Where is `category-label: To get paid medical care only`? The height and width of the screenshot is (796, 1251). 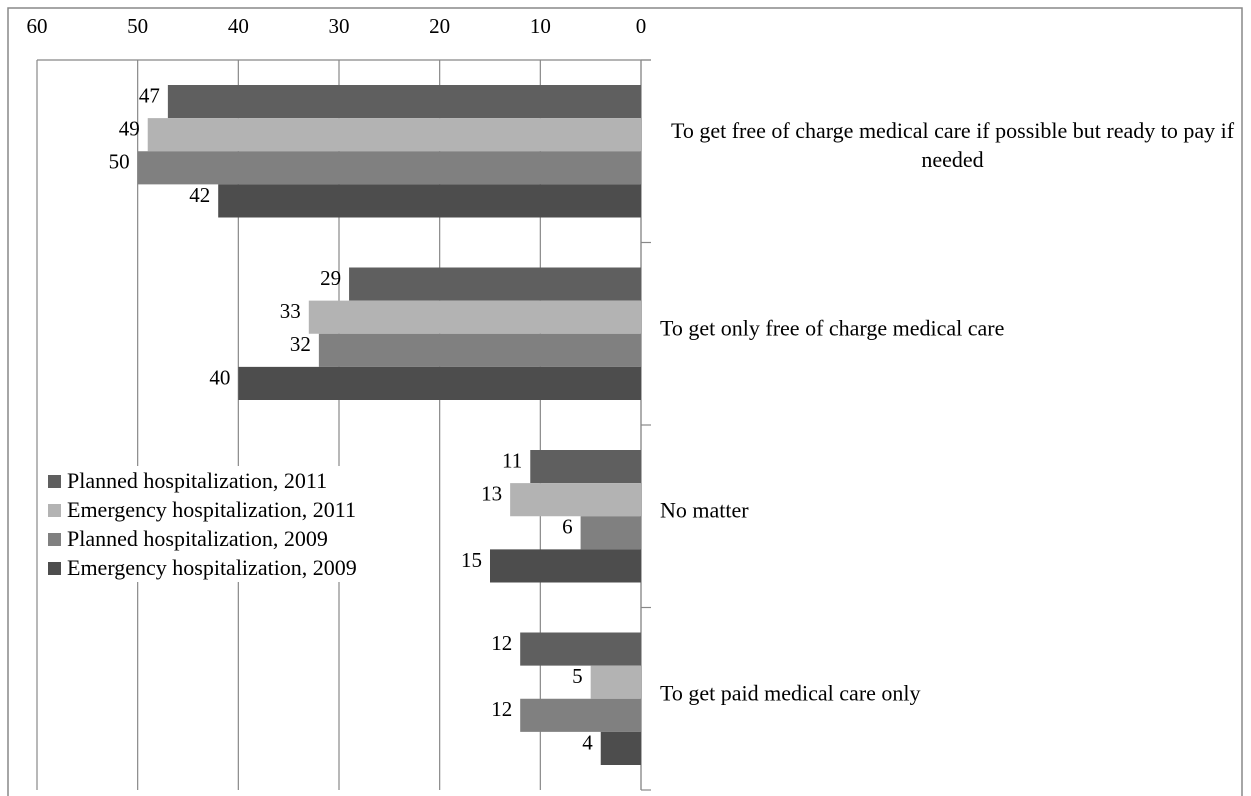 category-label: To get paid medical care only is located at coordinates (790, 693).